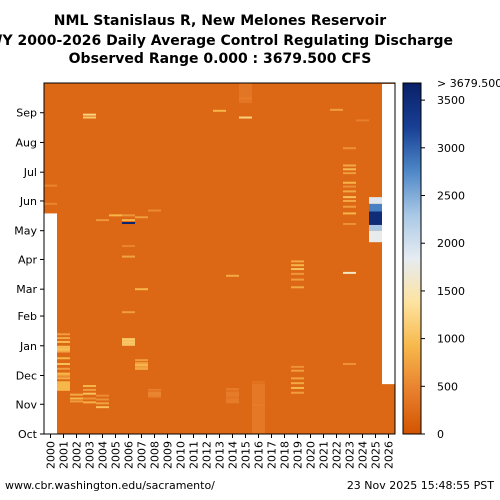 The height and width of the screenshot is (500, 500). What do you see at coordinates (30, 172) in the screenshot?
I see `y-tick-label: Jul` at bounding box center [30, 172].